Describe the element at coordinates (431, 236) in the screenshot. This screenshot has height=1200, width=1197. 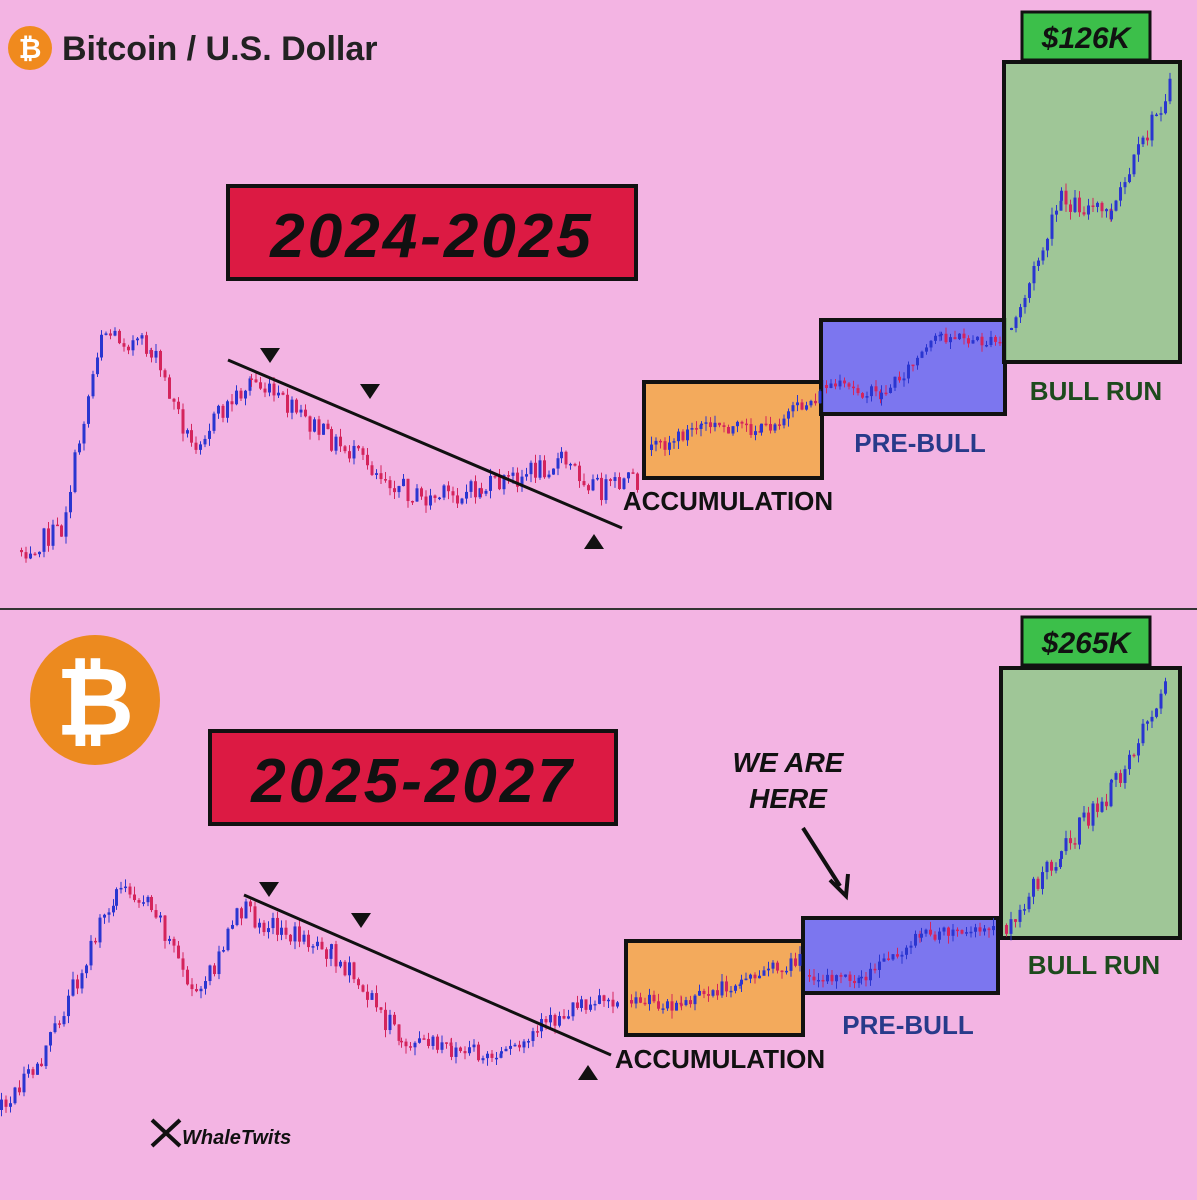
I see `period-label: 2024-2025` at that location.